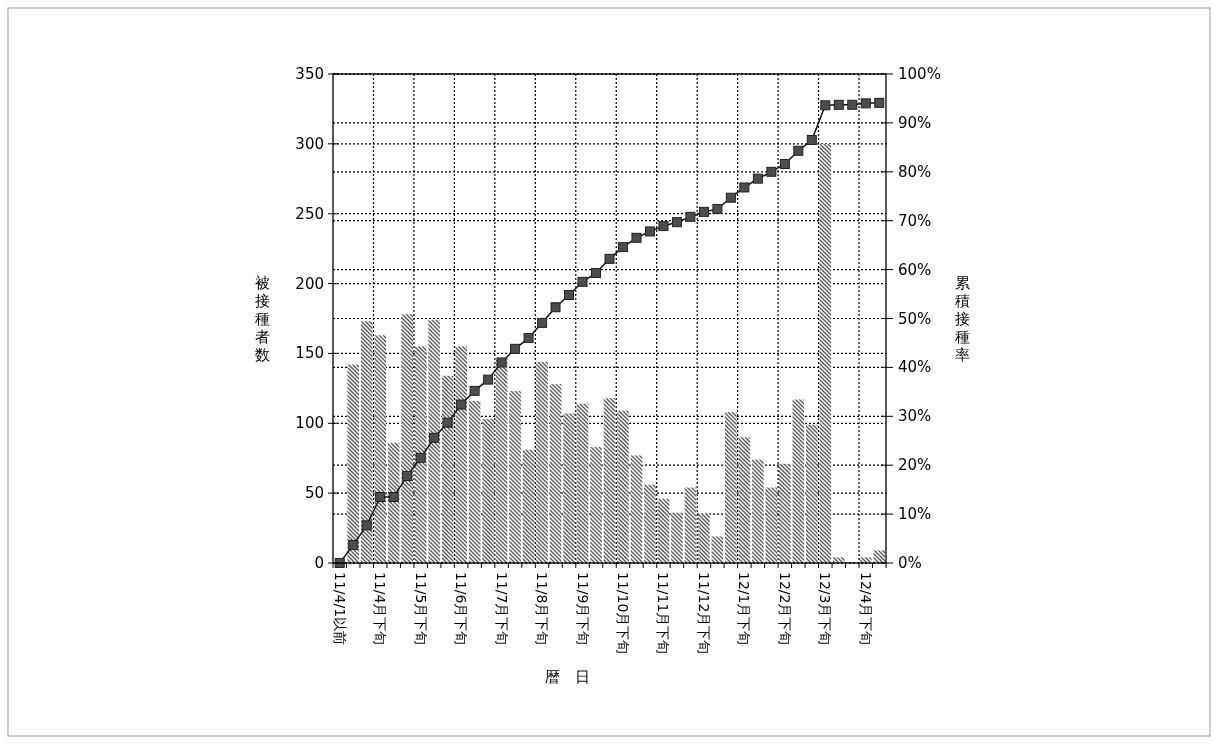 The width and height of the screenshot is (1218, 744). I want to click on x-tick-label: 11/11月下旬, so click(663, 613).